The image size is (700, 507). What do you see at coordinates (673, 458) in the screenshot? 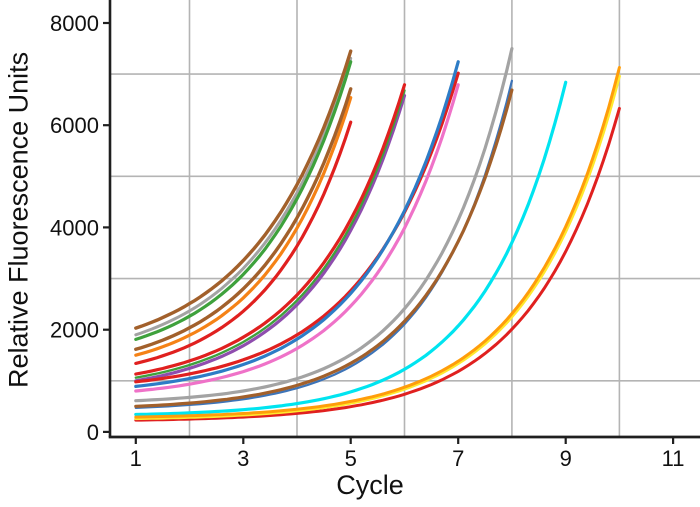
I see `x-tick-label: 11` at bounding box center [673, 458].